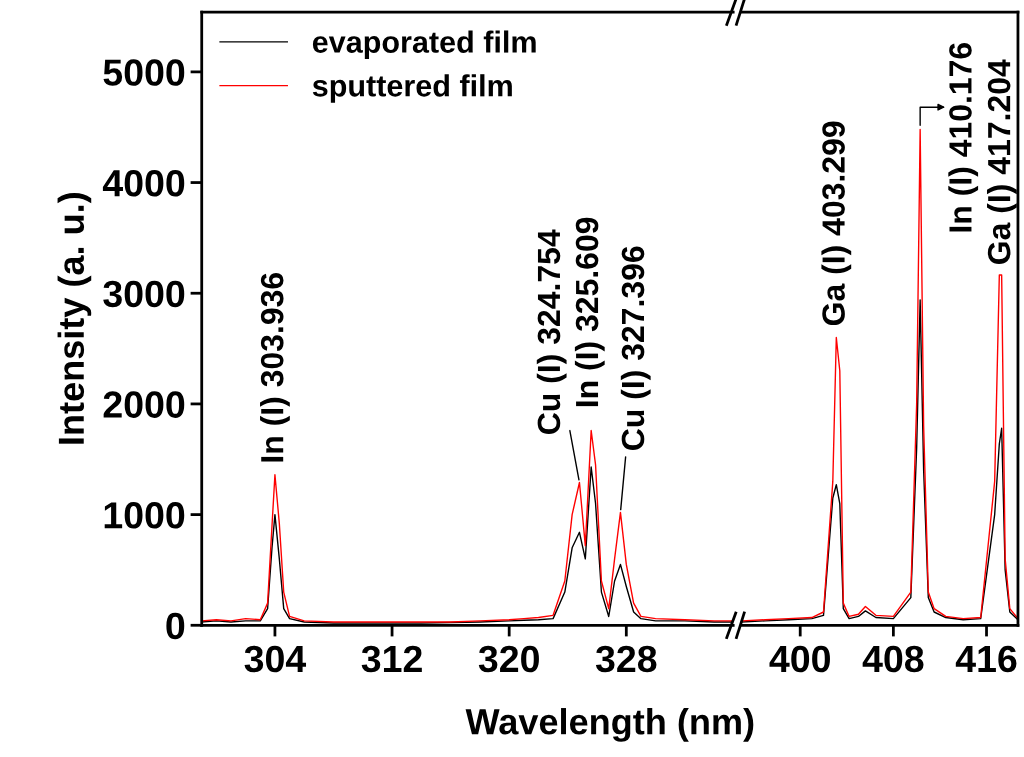 This screenshot has height=757, width=1024. I want to click on y-tick-label: 2000, so click(144, 404).